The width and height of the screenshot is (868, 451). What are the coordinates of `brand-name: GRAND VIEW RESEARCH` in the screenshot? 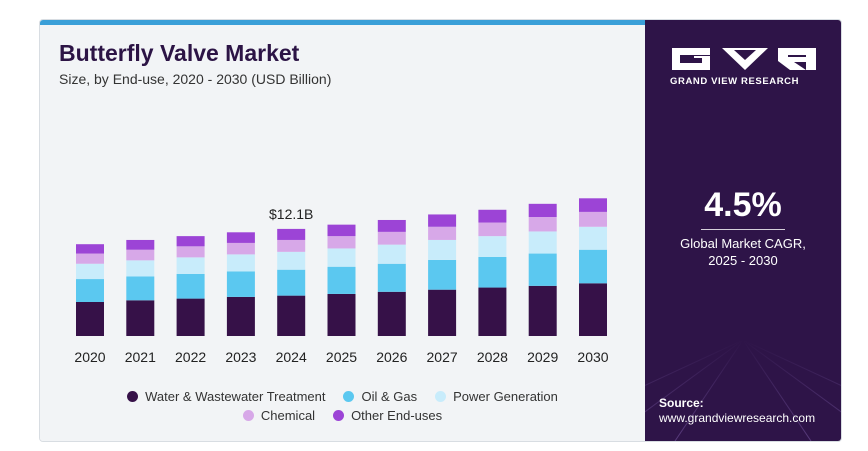 It's located at (735, 81).